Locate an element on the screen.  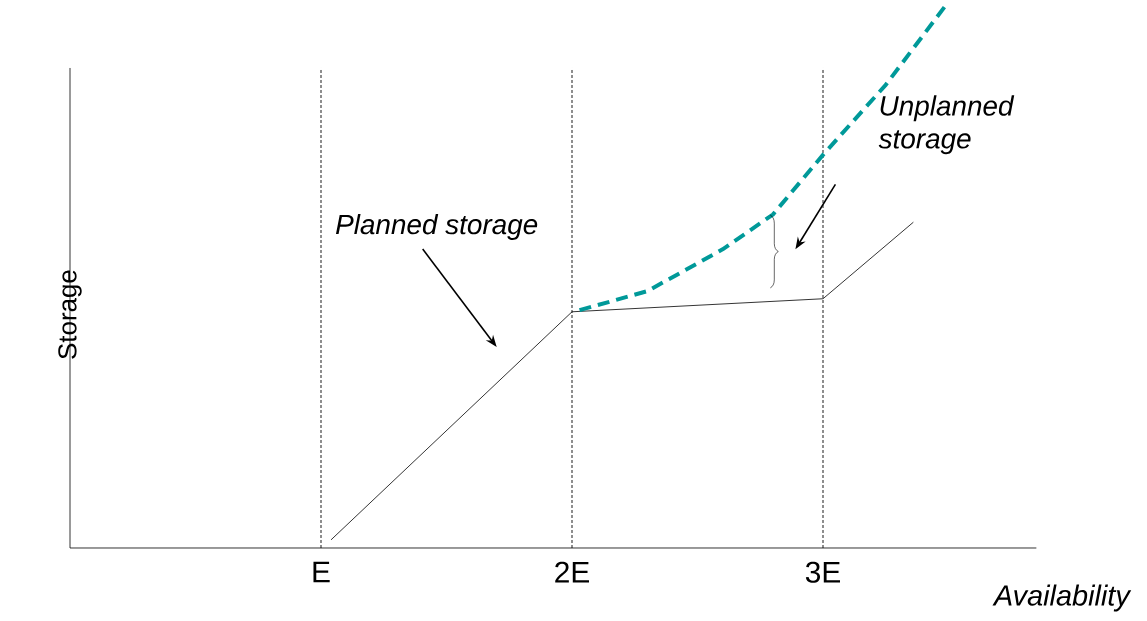
x-tick-label: 2E is located at coordinates (572, 572).